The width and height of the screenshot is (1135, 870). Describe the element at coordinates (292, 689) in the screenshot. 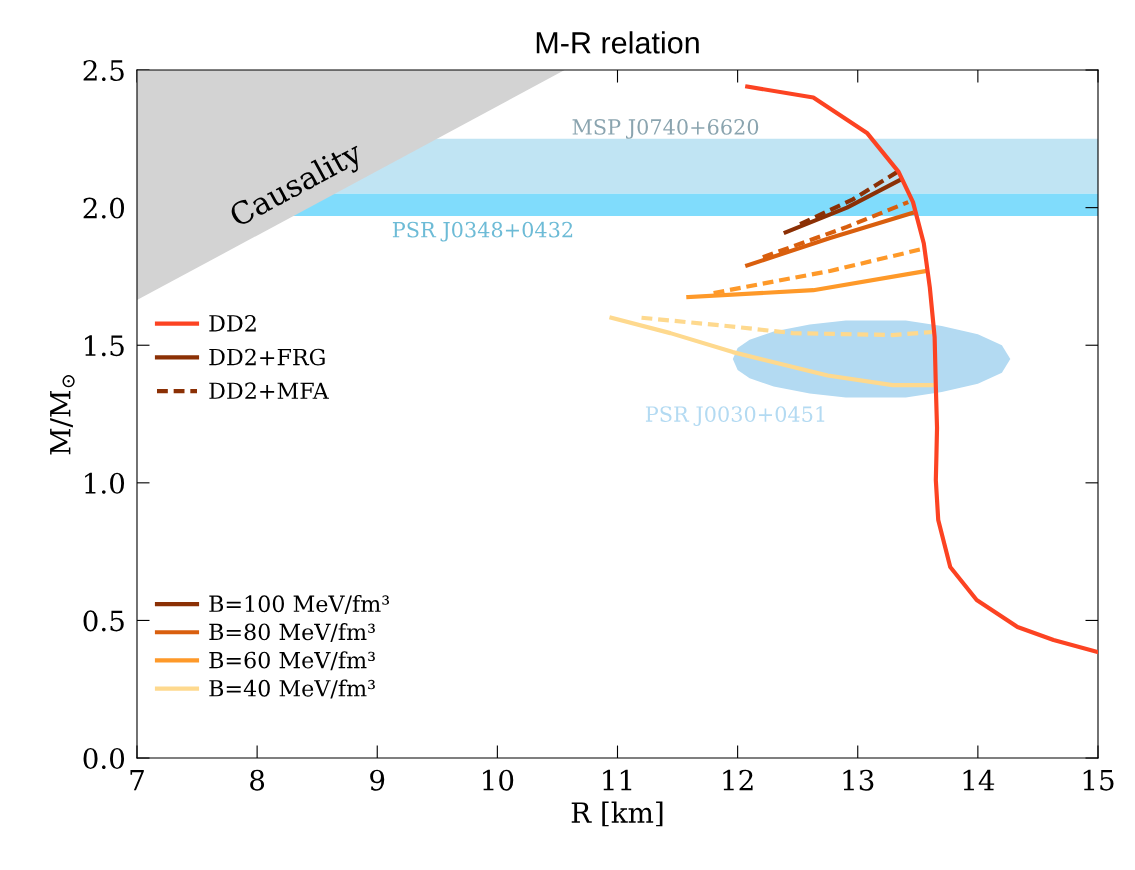

I see `legend-label: B=40 MeV/fm³` at that location.